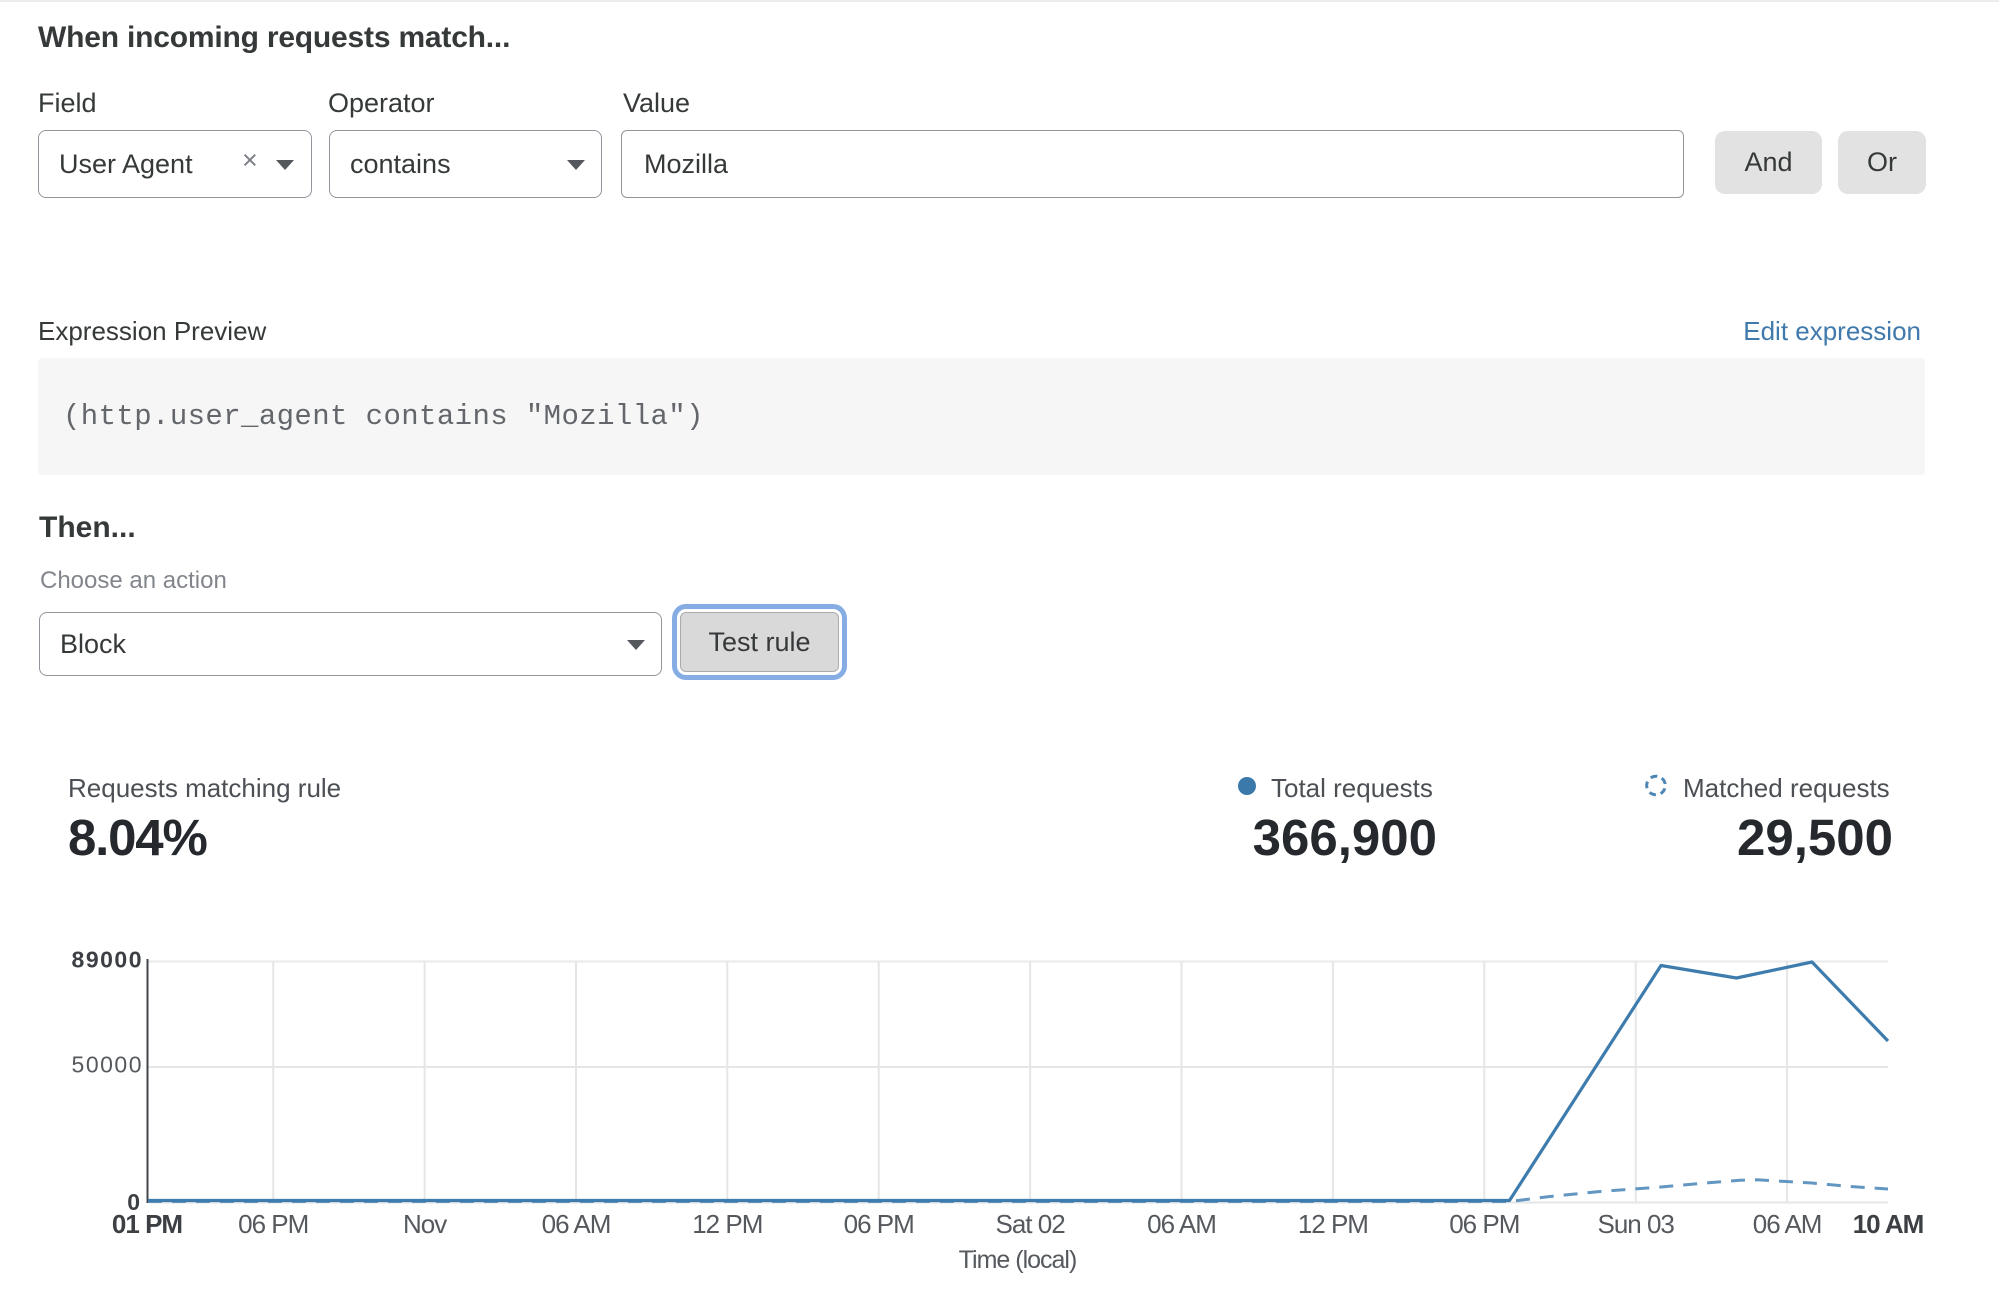 This screenshot has width=1999, height=1295. Describe the element at coordinates (1031, 1224) in the screenshot. I see `svg-text: Sat 02` at that location.